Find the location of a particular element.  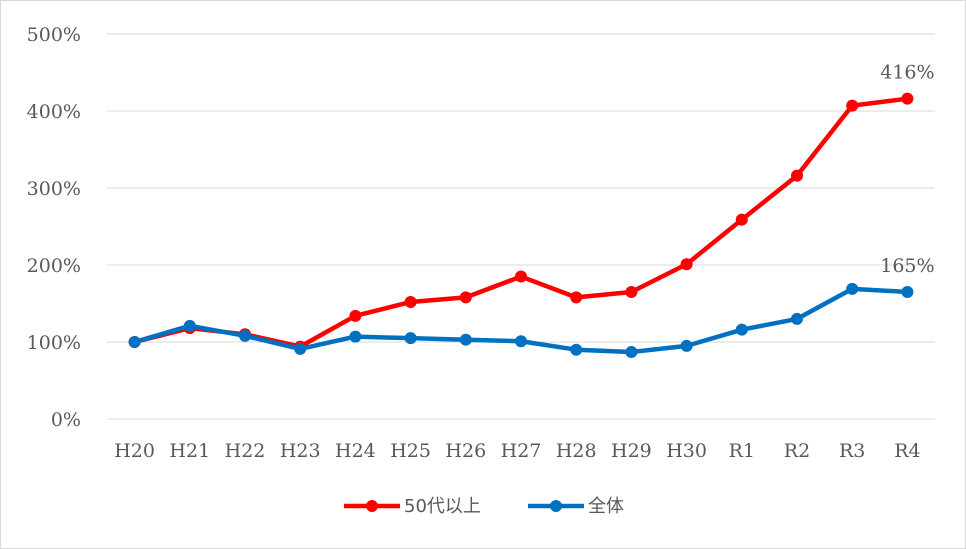

x-tick-label: H24 is located at coordinates (355, 451).